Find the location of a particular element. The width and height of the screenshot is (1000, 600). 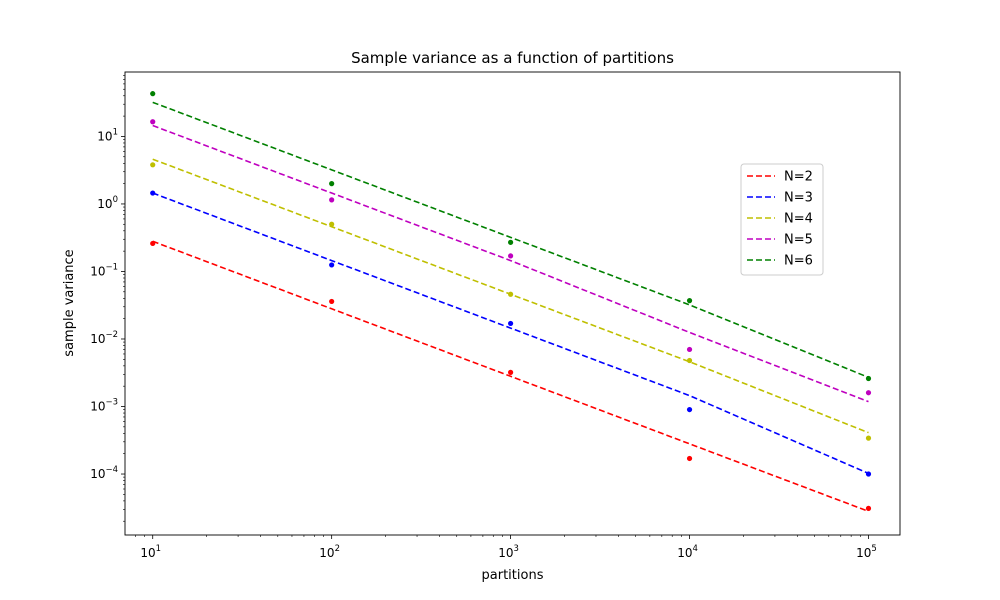

x-tick-label: 10² is located at coordinates (329, 552).